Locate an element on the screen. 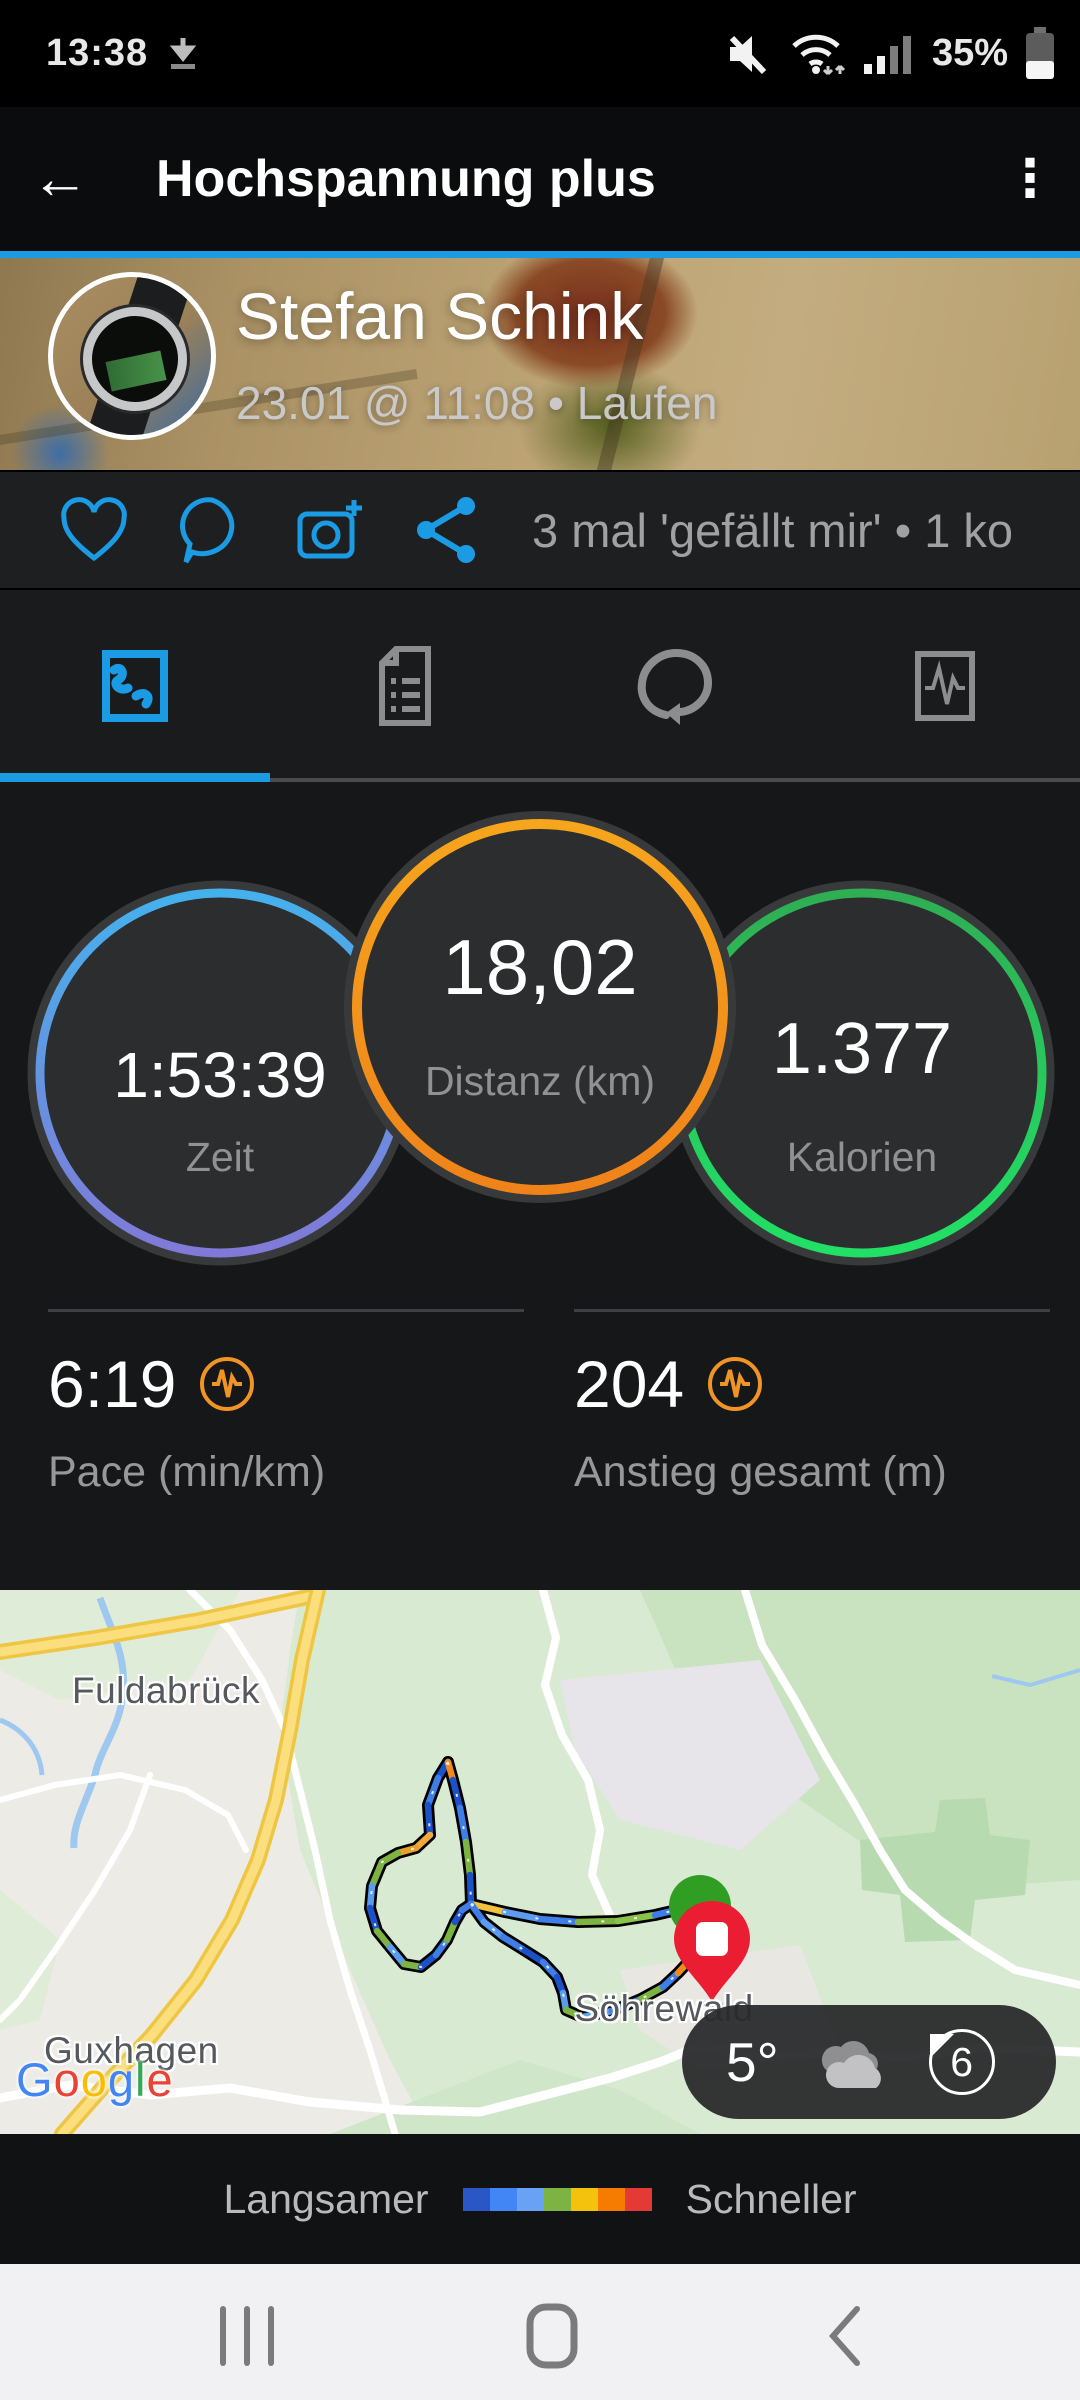  pace-value: 6:19 is located at coordinates (112, 1384).